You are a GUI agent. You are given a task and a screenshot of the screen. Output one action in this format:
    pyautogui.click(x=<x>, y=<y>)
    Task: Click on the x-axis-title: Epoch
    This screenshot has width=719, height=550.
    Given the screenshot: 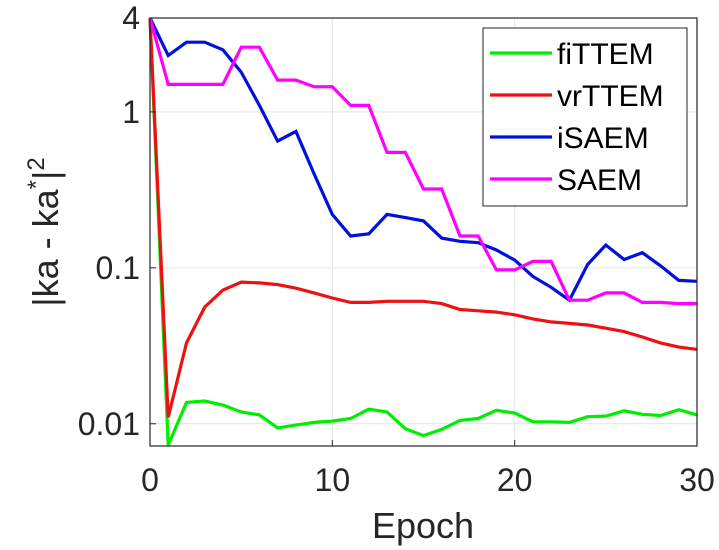 What is the action you would take?
    pyautogui.click(x=423, y=525)
    